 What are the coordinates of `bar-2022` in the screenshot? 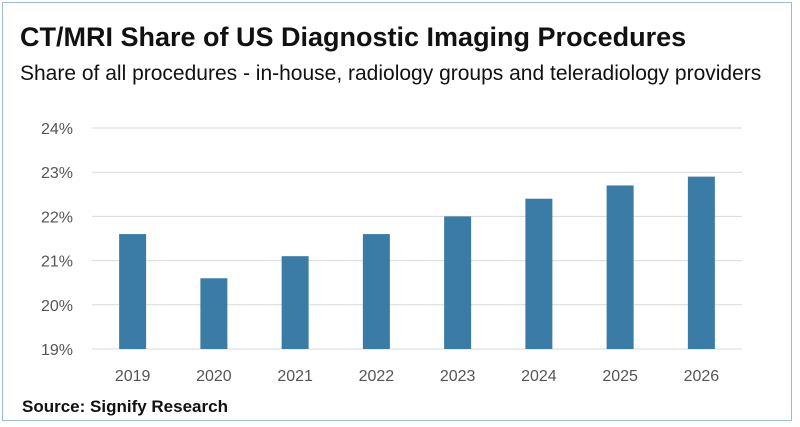 It's located at (376, 291).